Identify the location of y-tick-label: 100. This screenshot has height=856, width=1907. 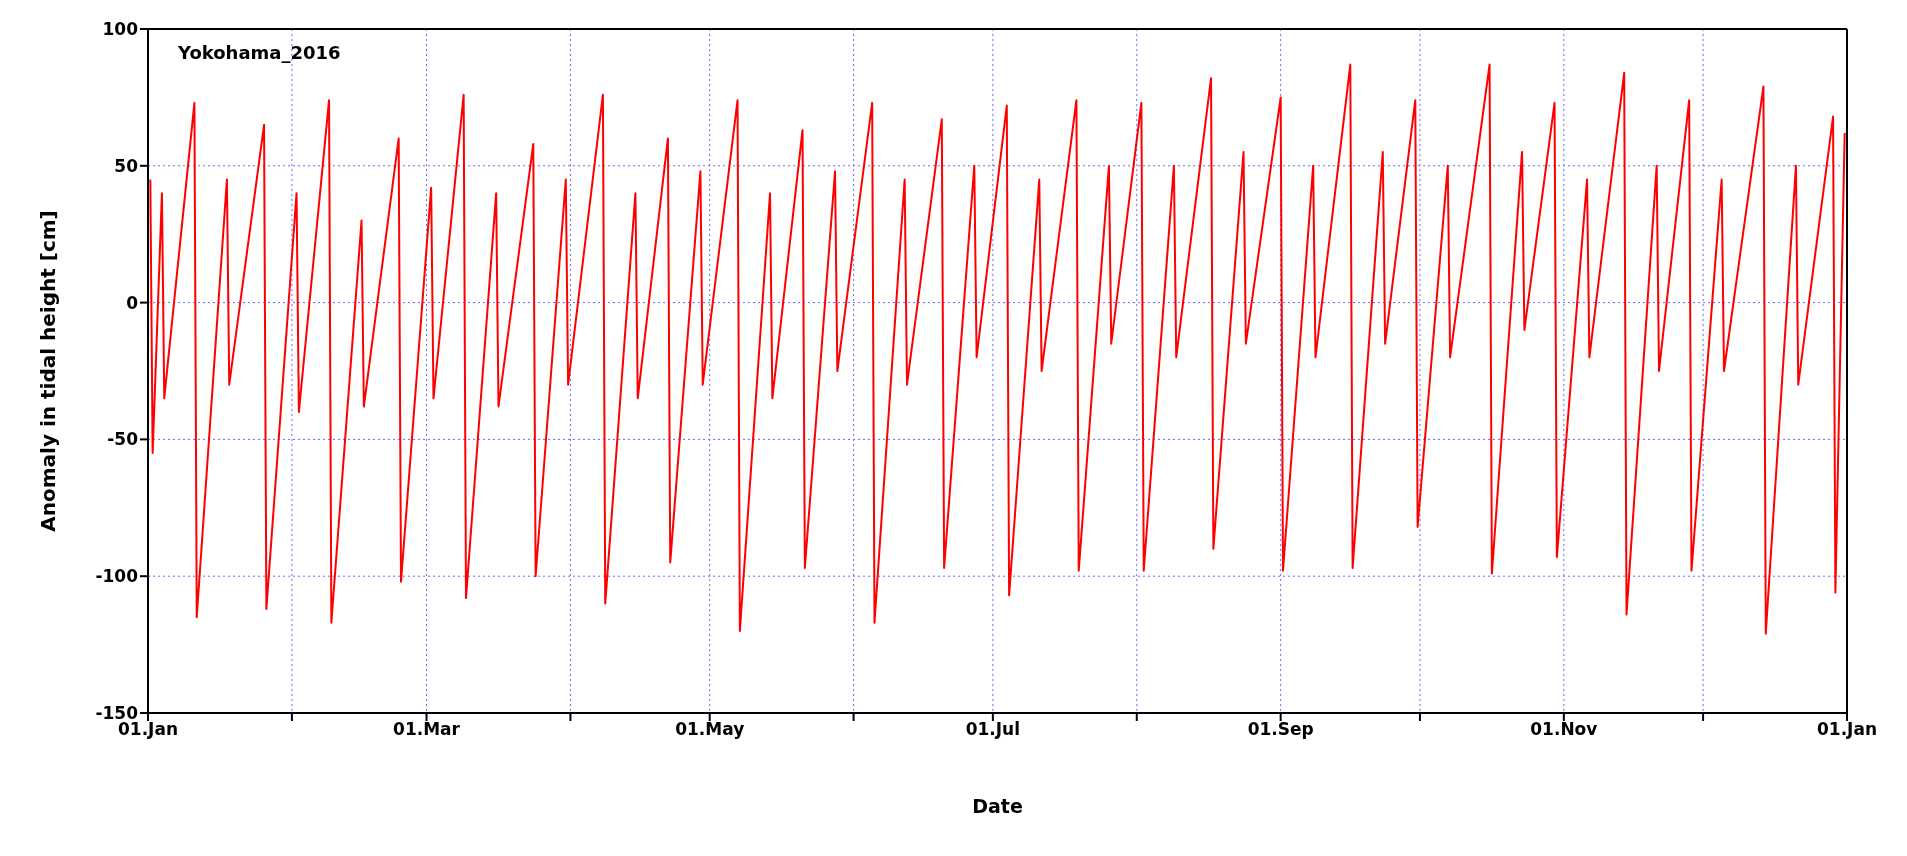
(120, 29).